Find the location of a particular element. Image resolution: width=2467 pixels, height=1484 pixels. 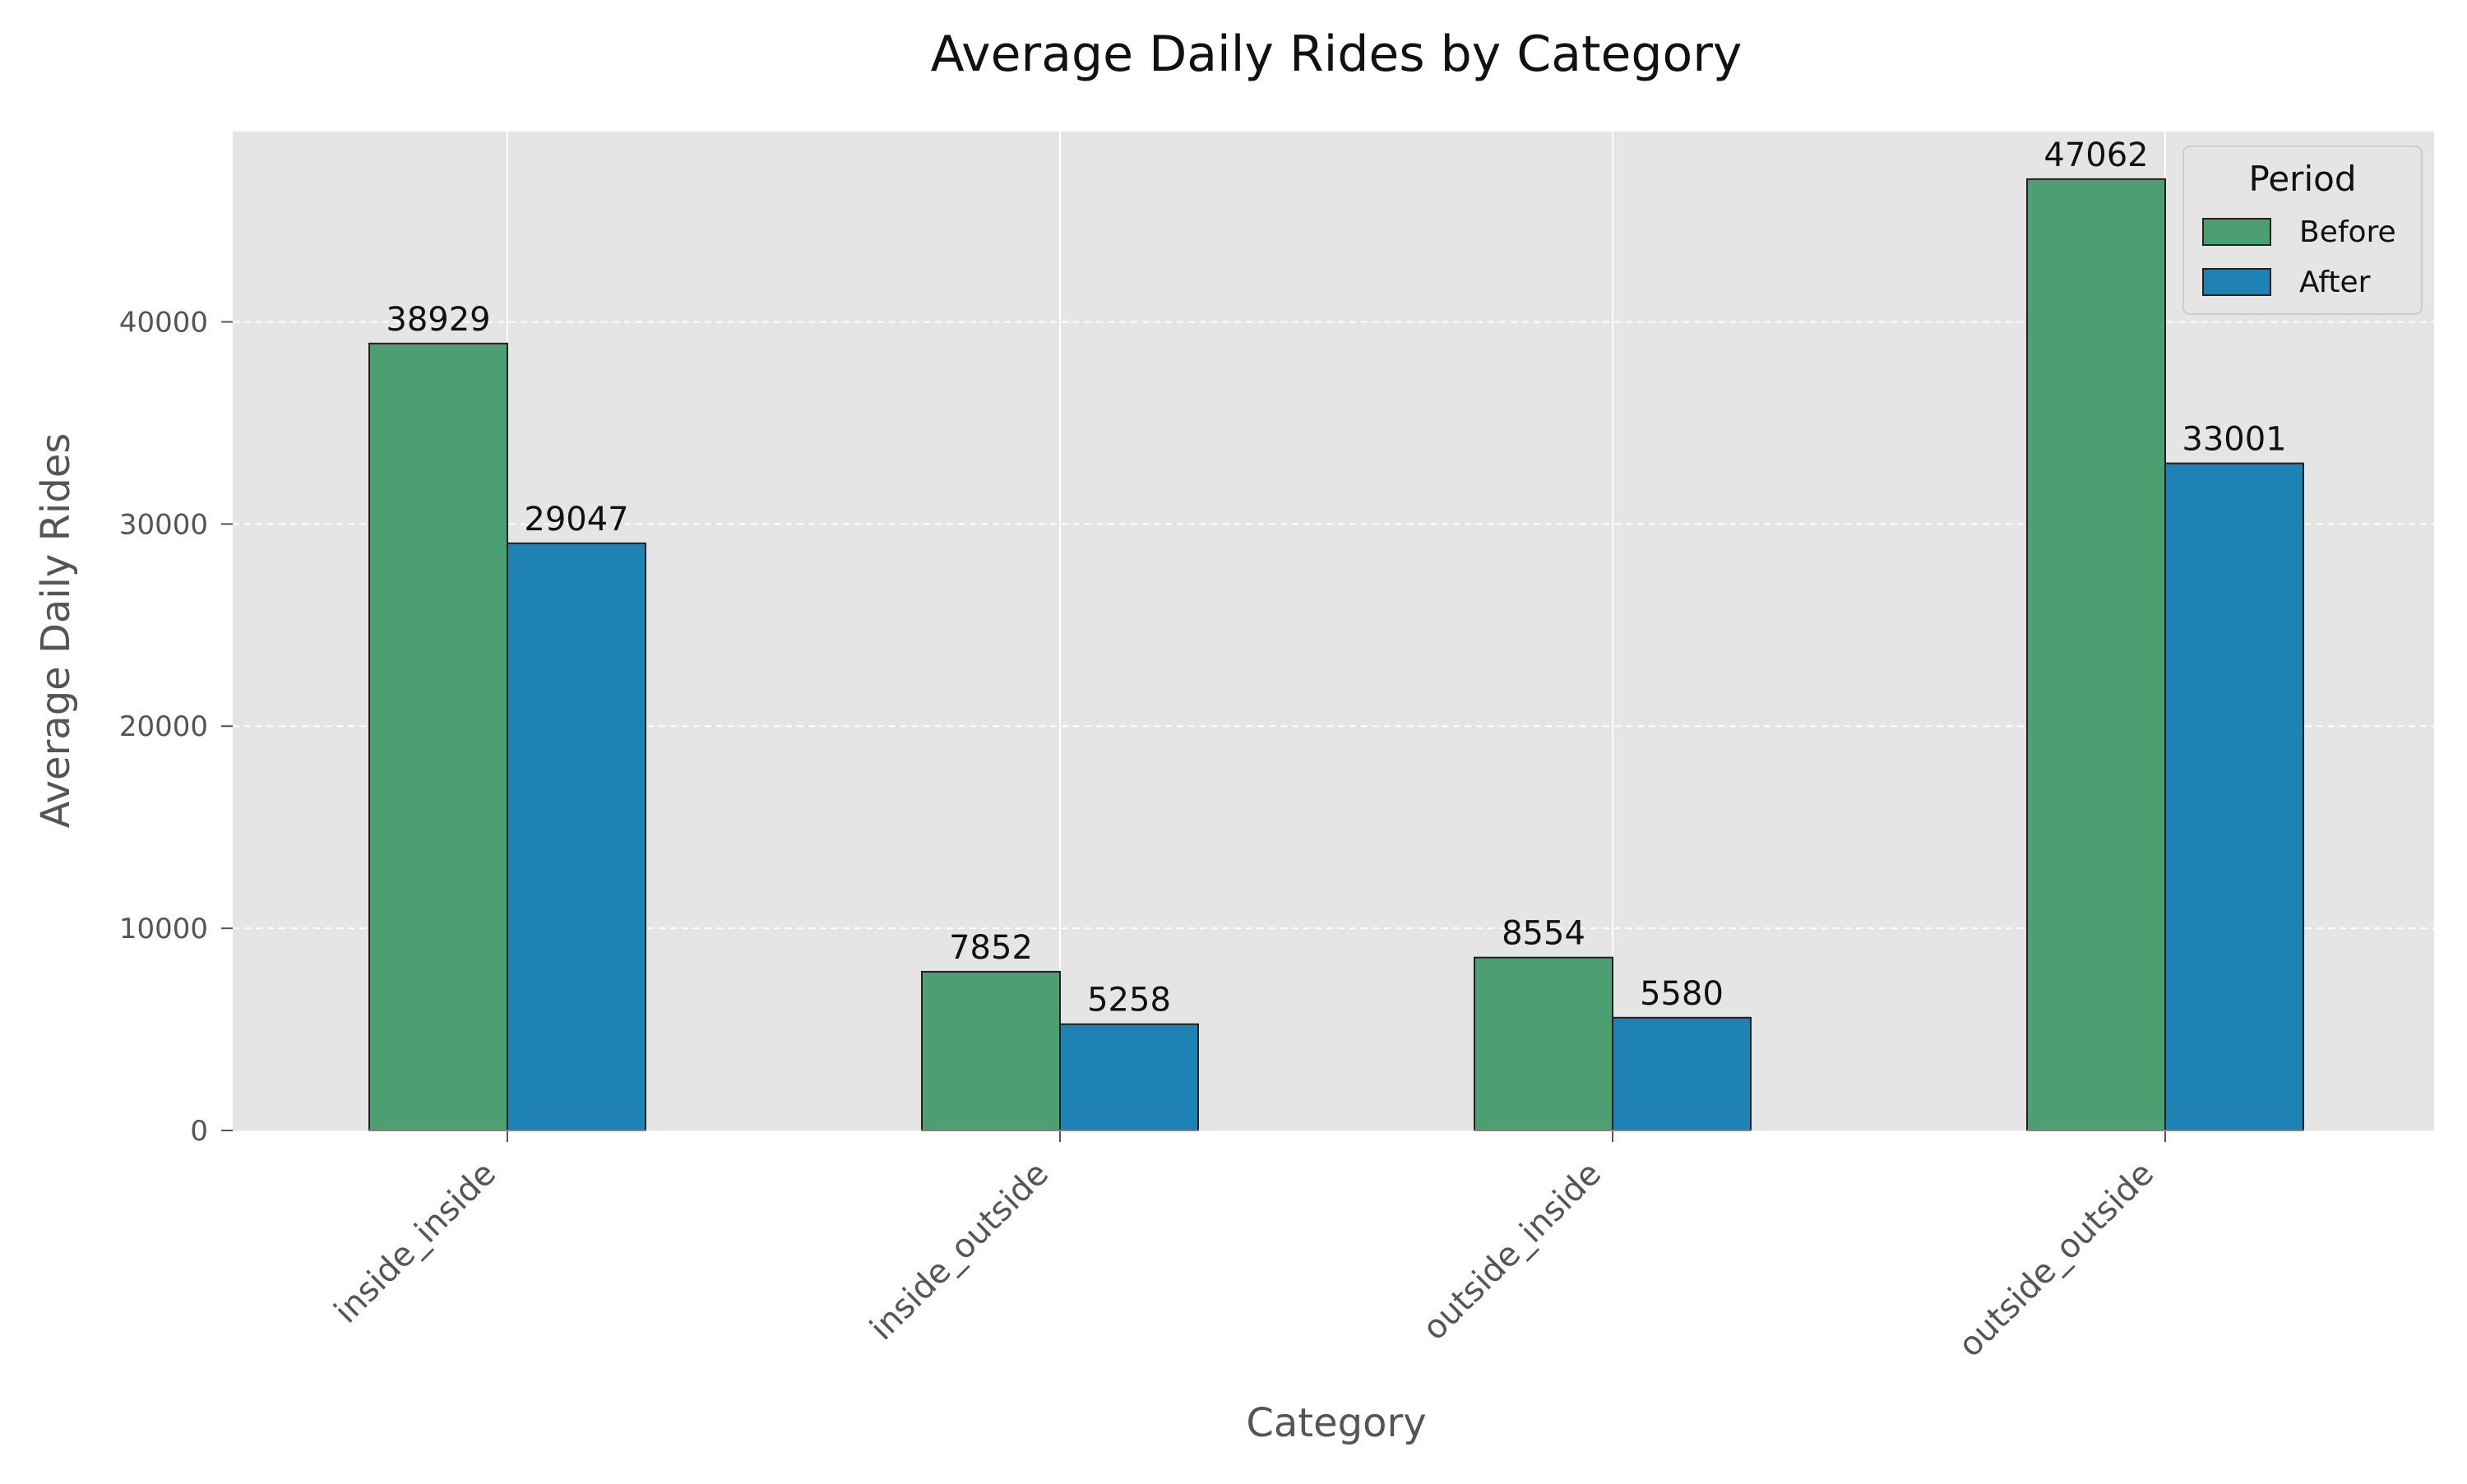

bar-after-outside-inside is located at coordinates (1682, 1074).